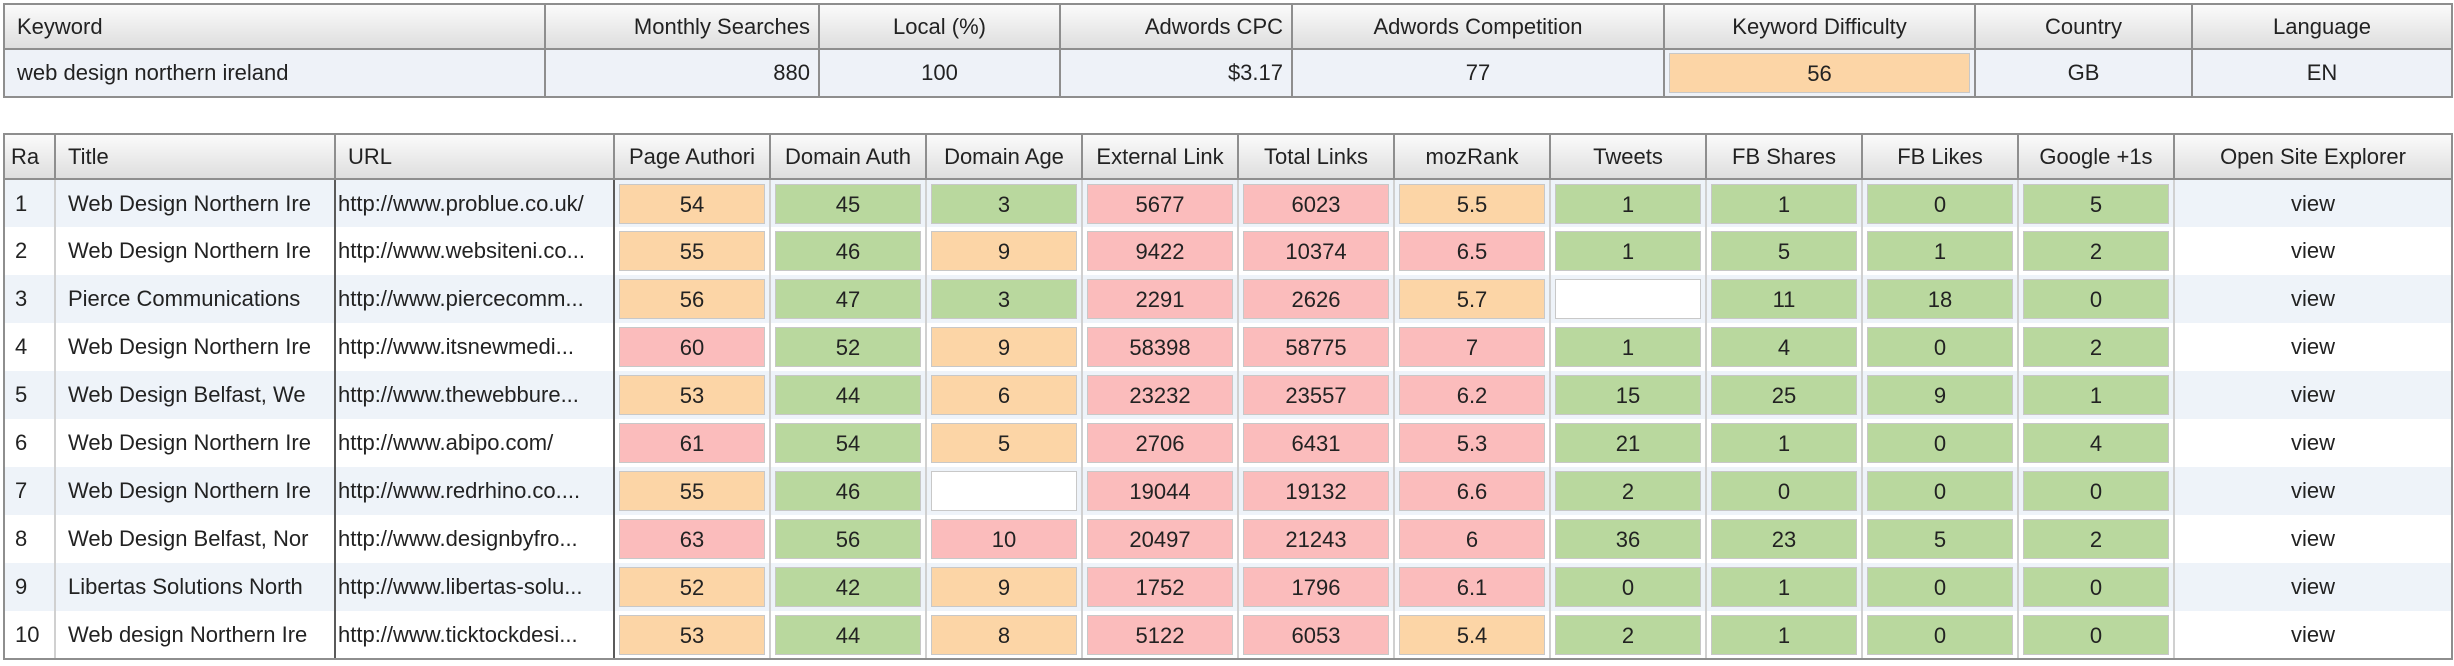 This screenshot has height=666, width=2454. Describe the element at coordinates (1784, 156) in the screenshot. I see `header-fb-shares: FB Shares` at that location.